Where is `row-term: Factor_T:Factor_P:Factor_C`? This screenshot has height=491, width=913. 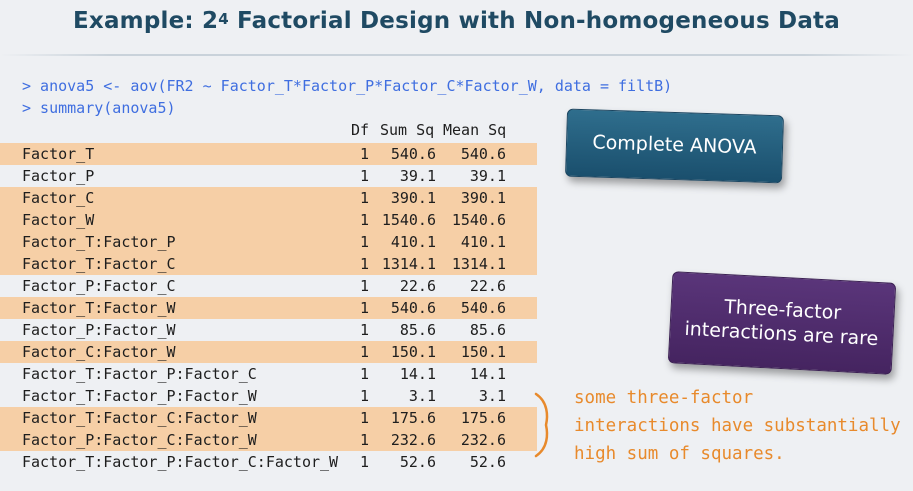
row-term: Factor_T:Factor_P:Factor_C is located at coordinates (139, 374).